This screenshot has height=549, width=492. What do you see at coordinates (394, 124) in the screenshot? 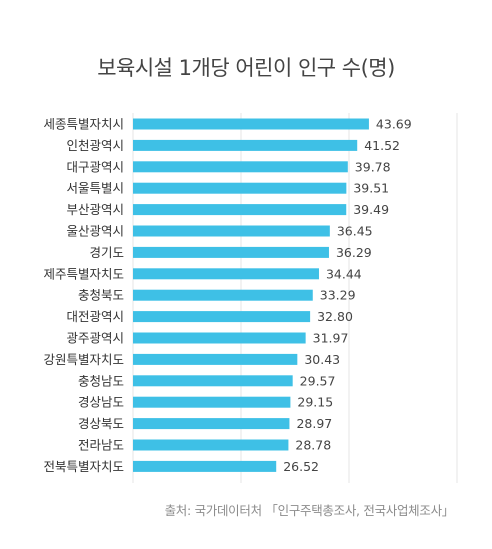
I see `data-label: 43.69` at bounding box center [394, 124].